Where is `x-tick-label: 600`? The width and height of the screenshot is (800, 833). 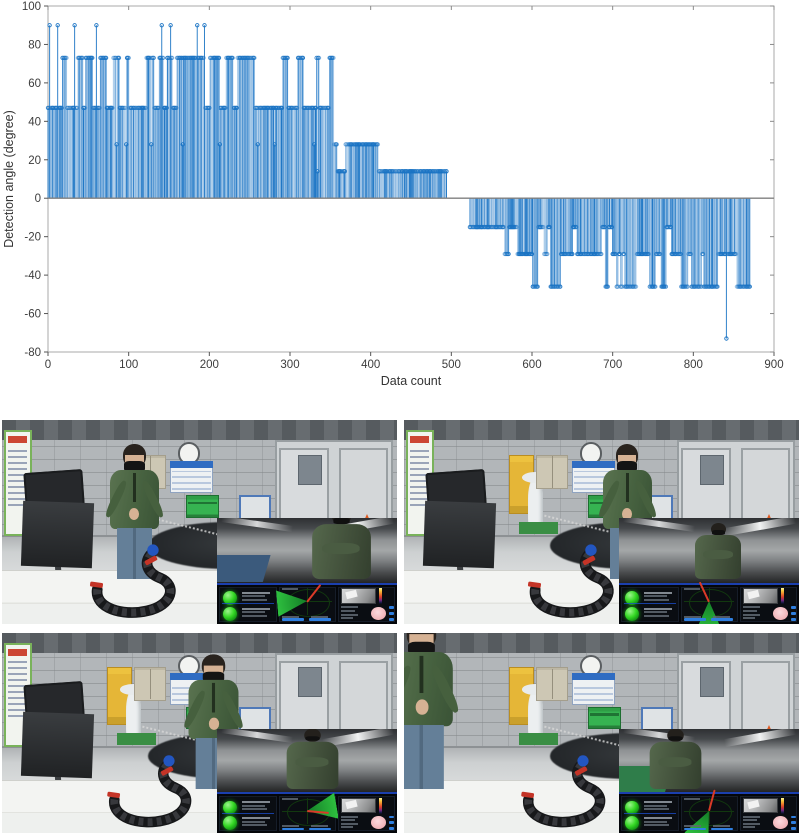 x-tick-label: 600 is located at coordinates (531, 365).